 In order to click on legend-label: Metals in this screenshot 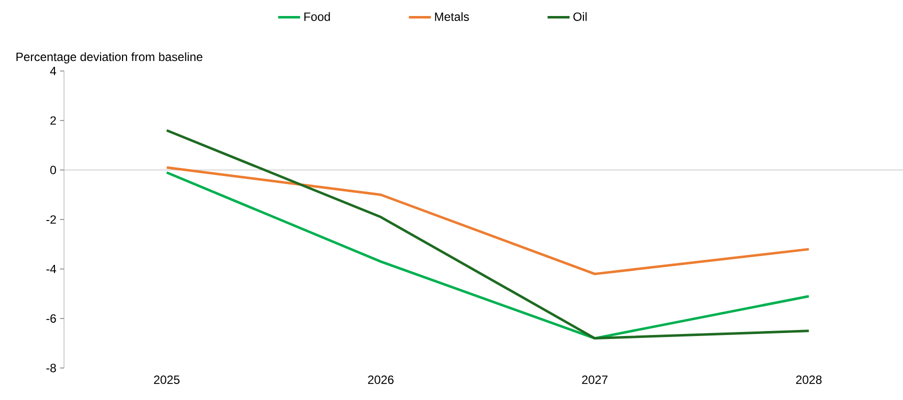, I will do `click(452, 16)`.